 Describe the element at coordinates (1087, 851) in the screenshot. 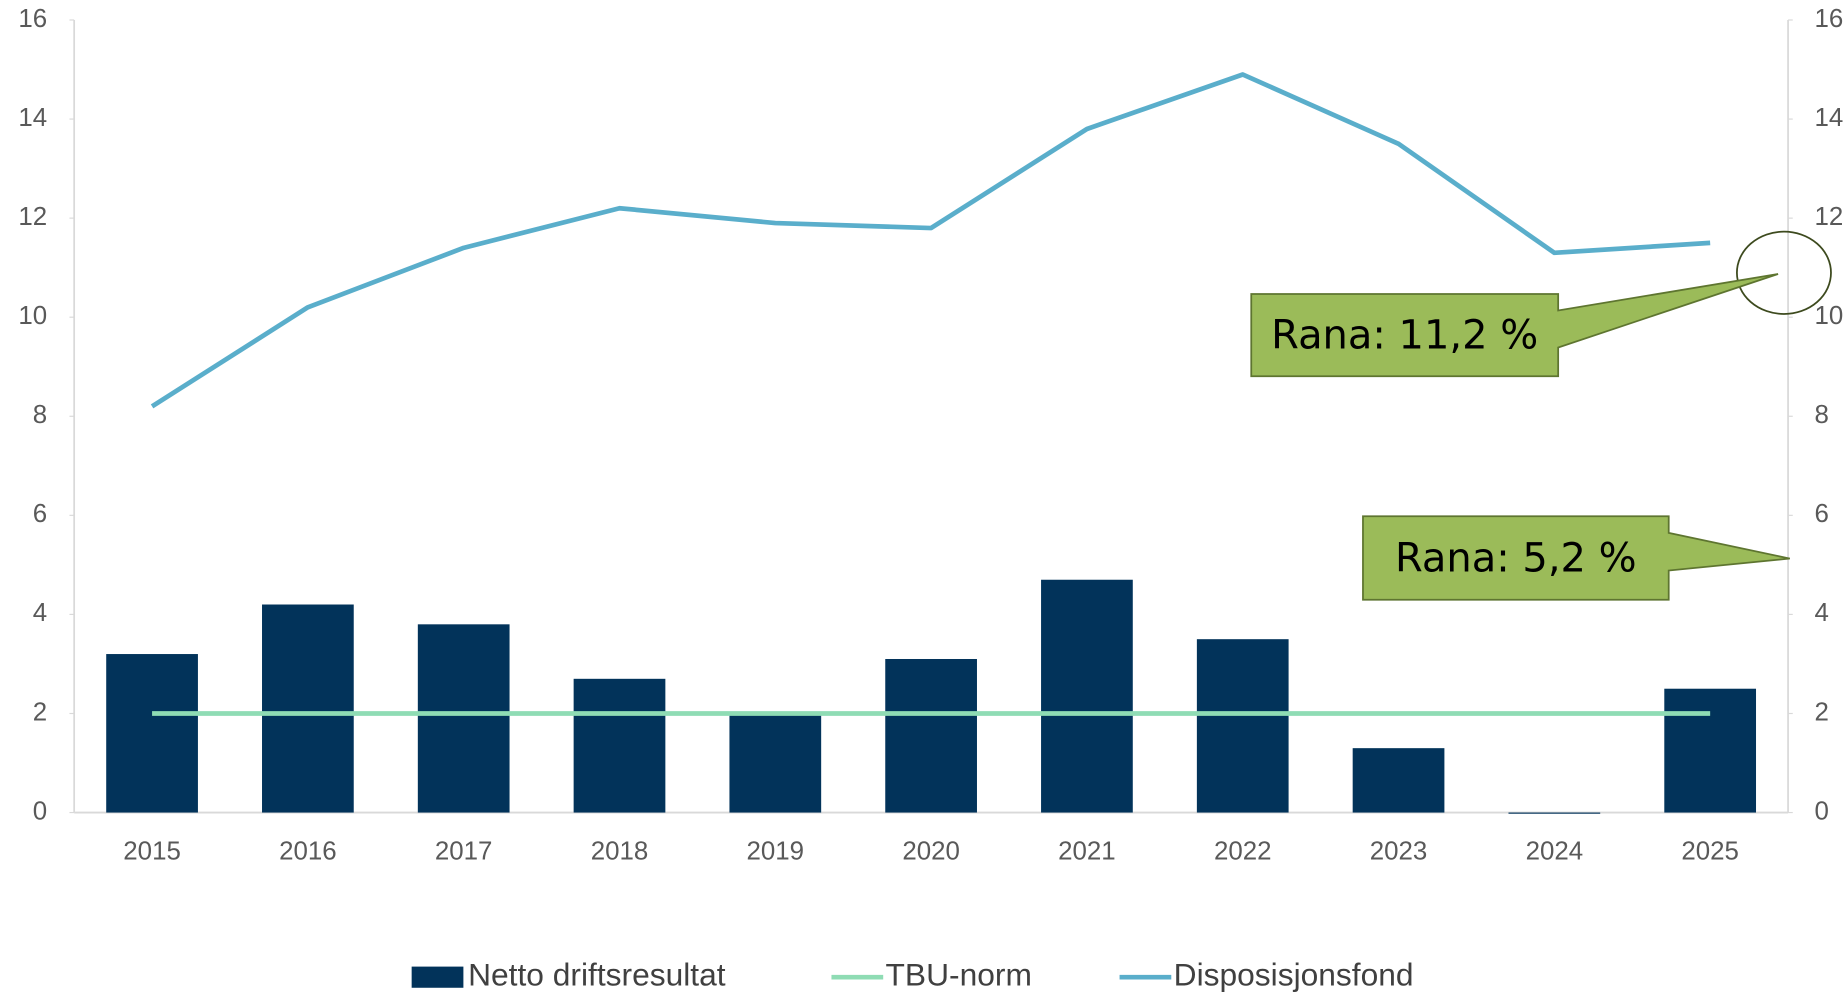

I see `x-tick-label: 2021` at that location.